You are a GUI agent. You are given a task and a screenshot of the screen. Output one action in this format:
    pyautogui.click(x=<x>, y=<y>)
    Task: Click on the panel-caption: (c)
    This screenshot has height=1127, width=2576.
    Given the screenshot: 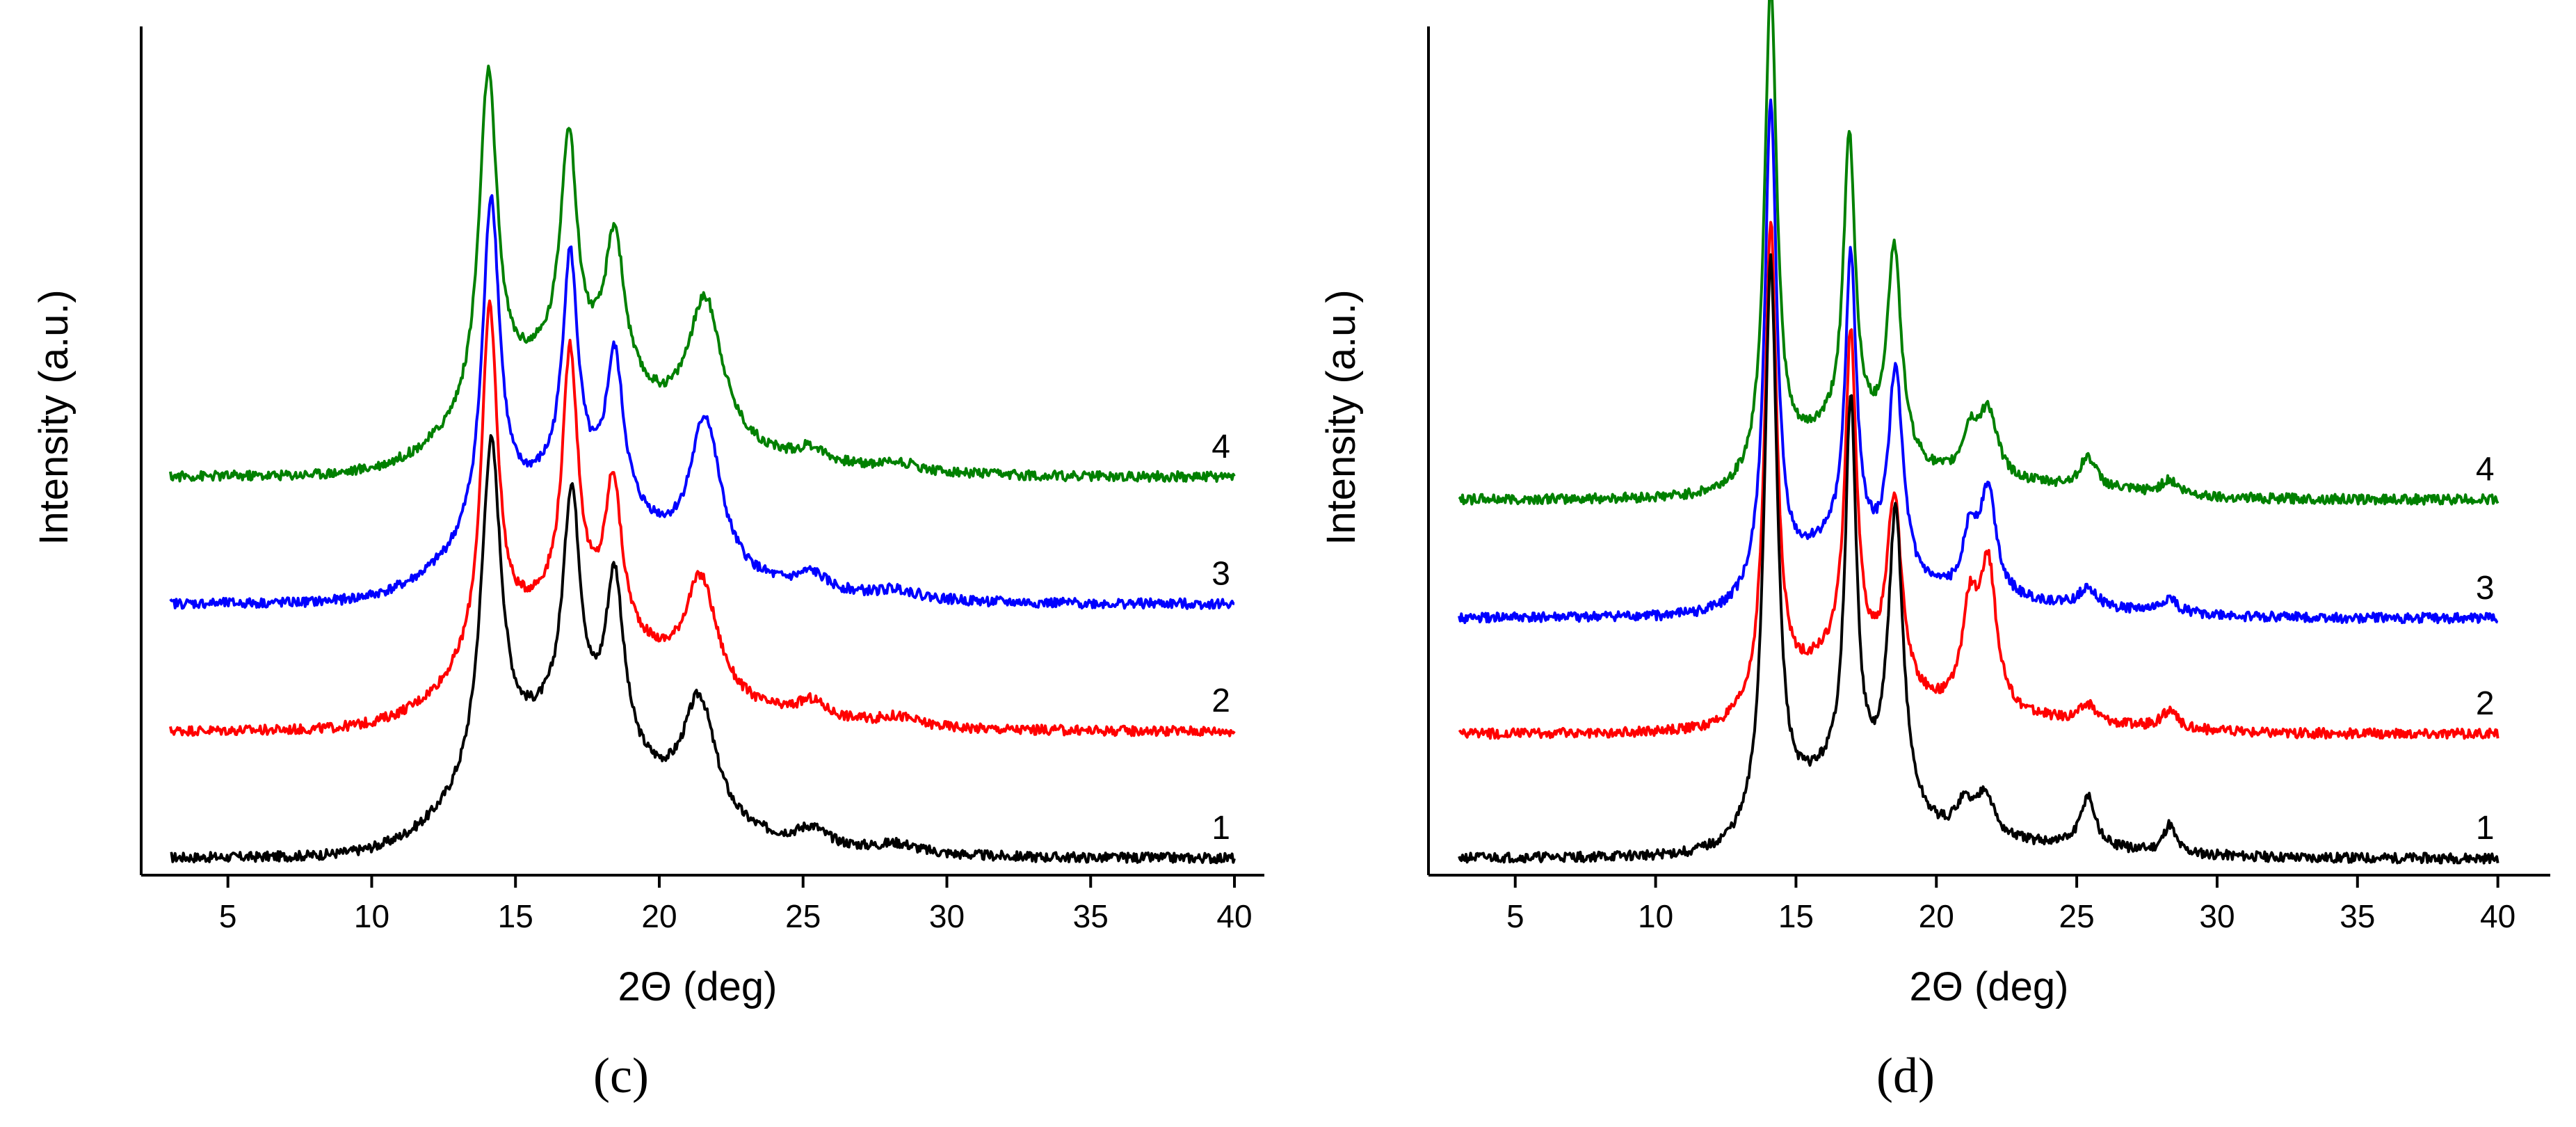 What is the action you would take?
    pyautogui.click(x=621, y=1075)
    